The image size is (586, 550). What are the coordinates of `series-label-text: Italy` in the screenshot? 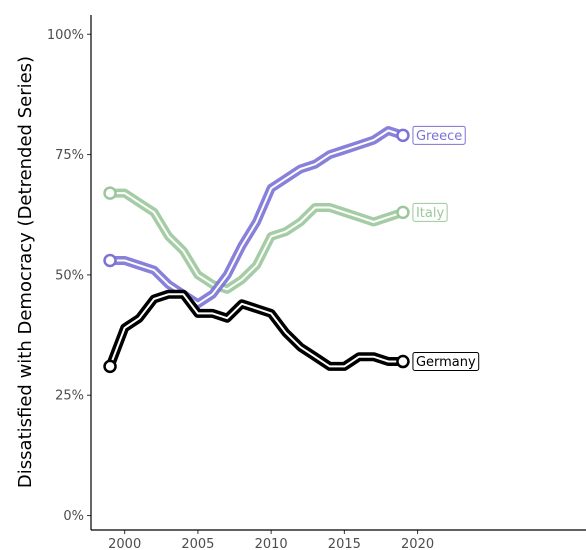 It's located at (430, 213).